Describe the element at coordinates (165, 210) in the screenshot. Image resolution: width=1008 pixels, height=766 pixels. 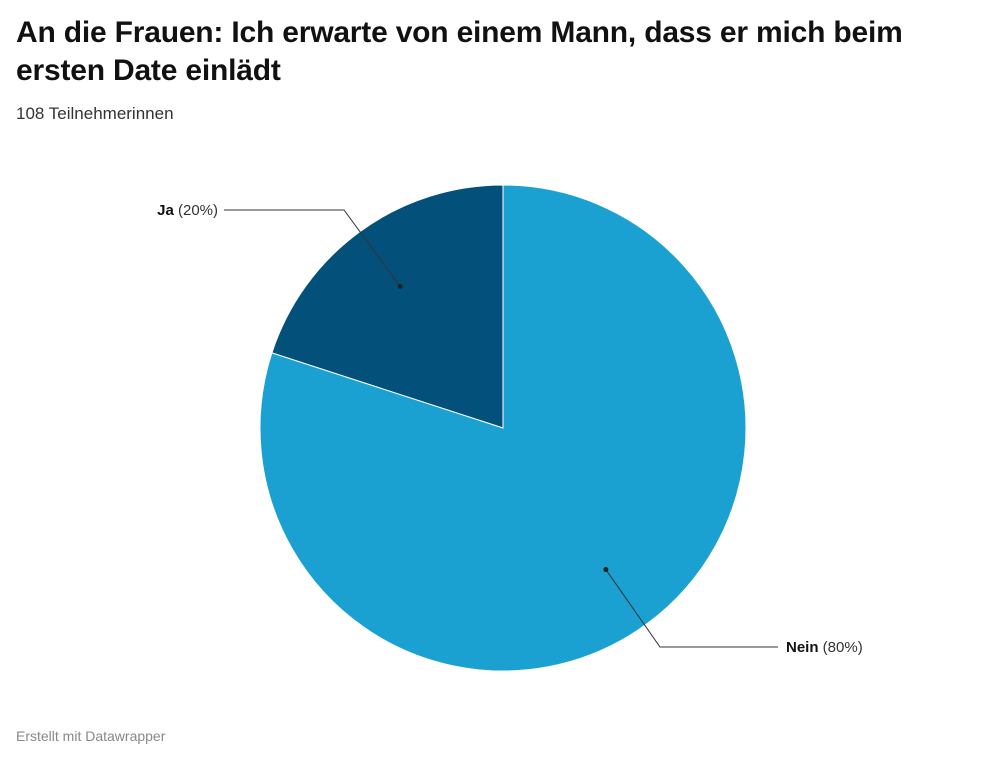
I see `slice-category: Ja` at that location.